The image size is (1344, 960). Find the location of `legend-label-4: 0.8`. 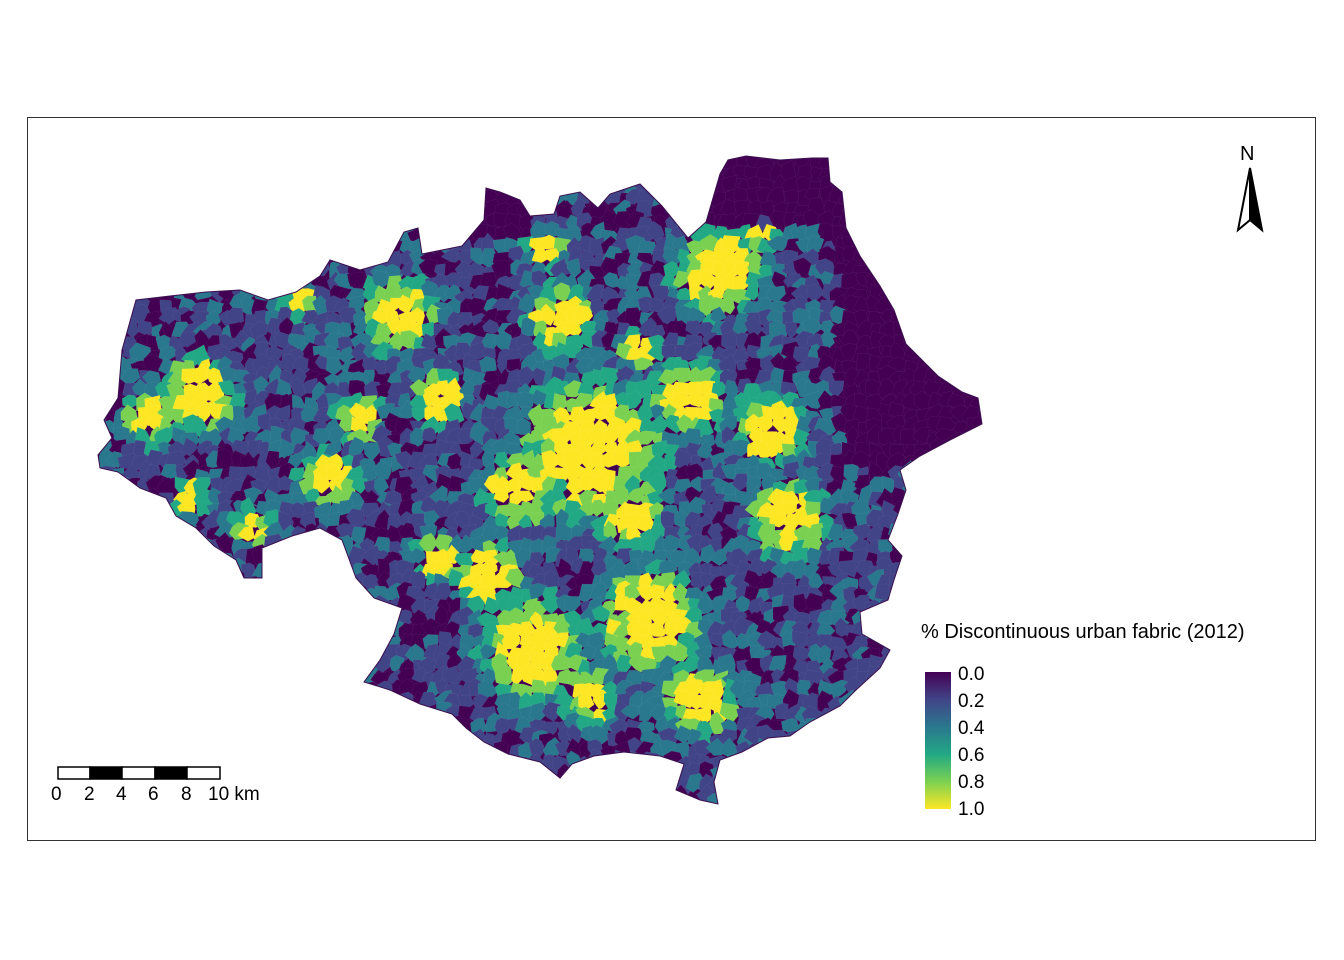

legend-label-4: 0.8 is located at coordinates (971, 782).